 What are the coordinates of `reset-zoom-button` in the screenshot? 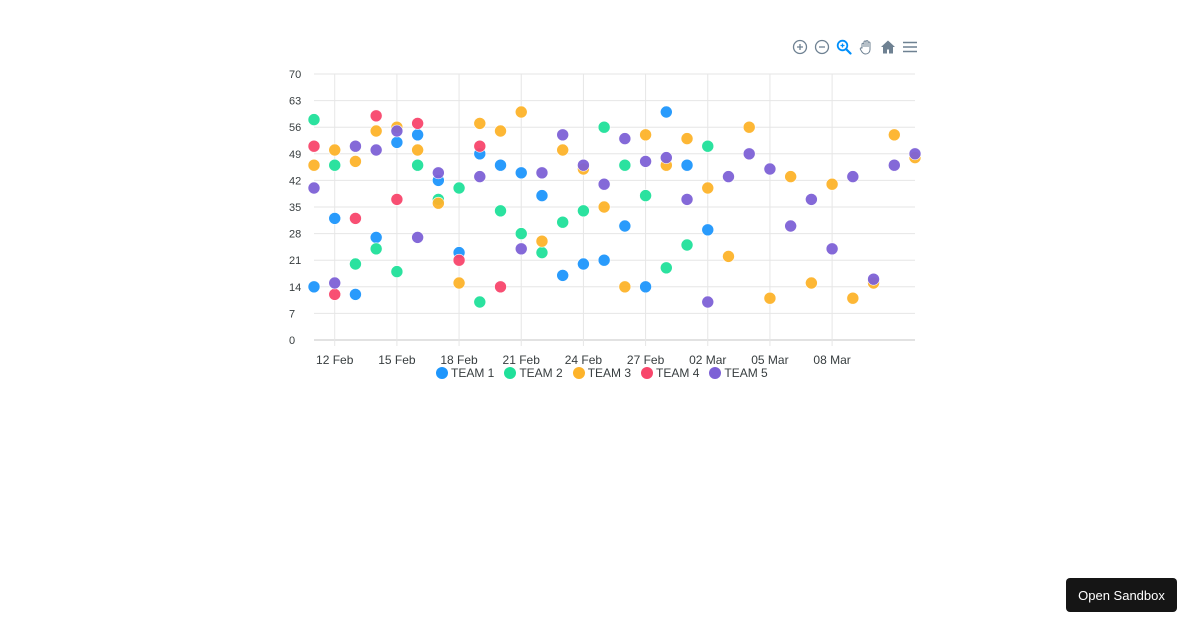 It's located at (888, 47).